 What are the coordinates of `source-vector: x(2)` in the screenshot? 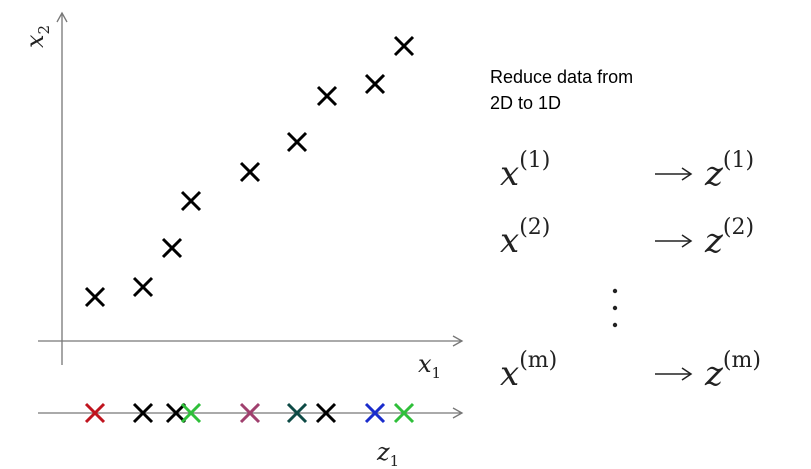 It's located at (525, 238).